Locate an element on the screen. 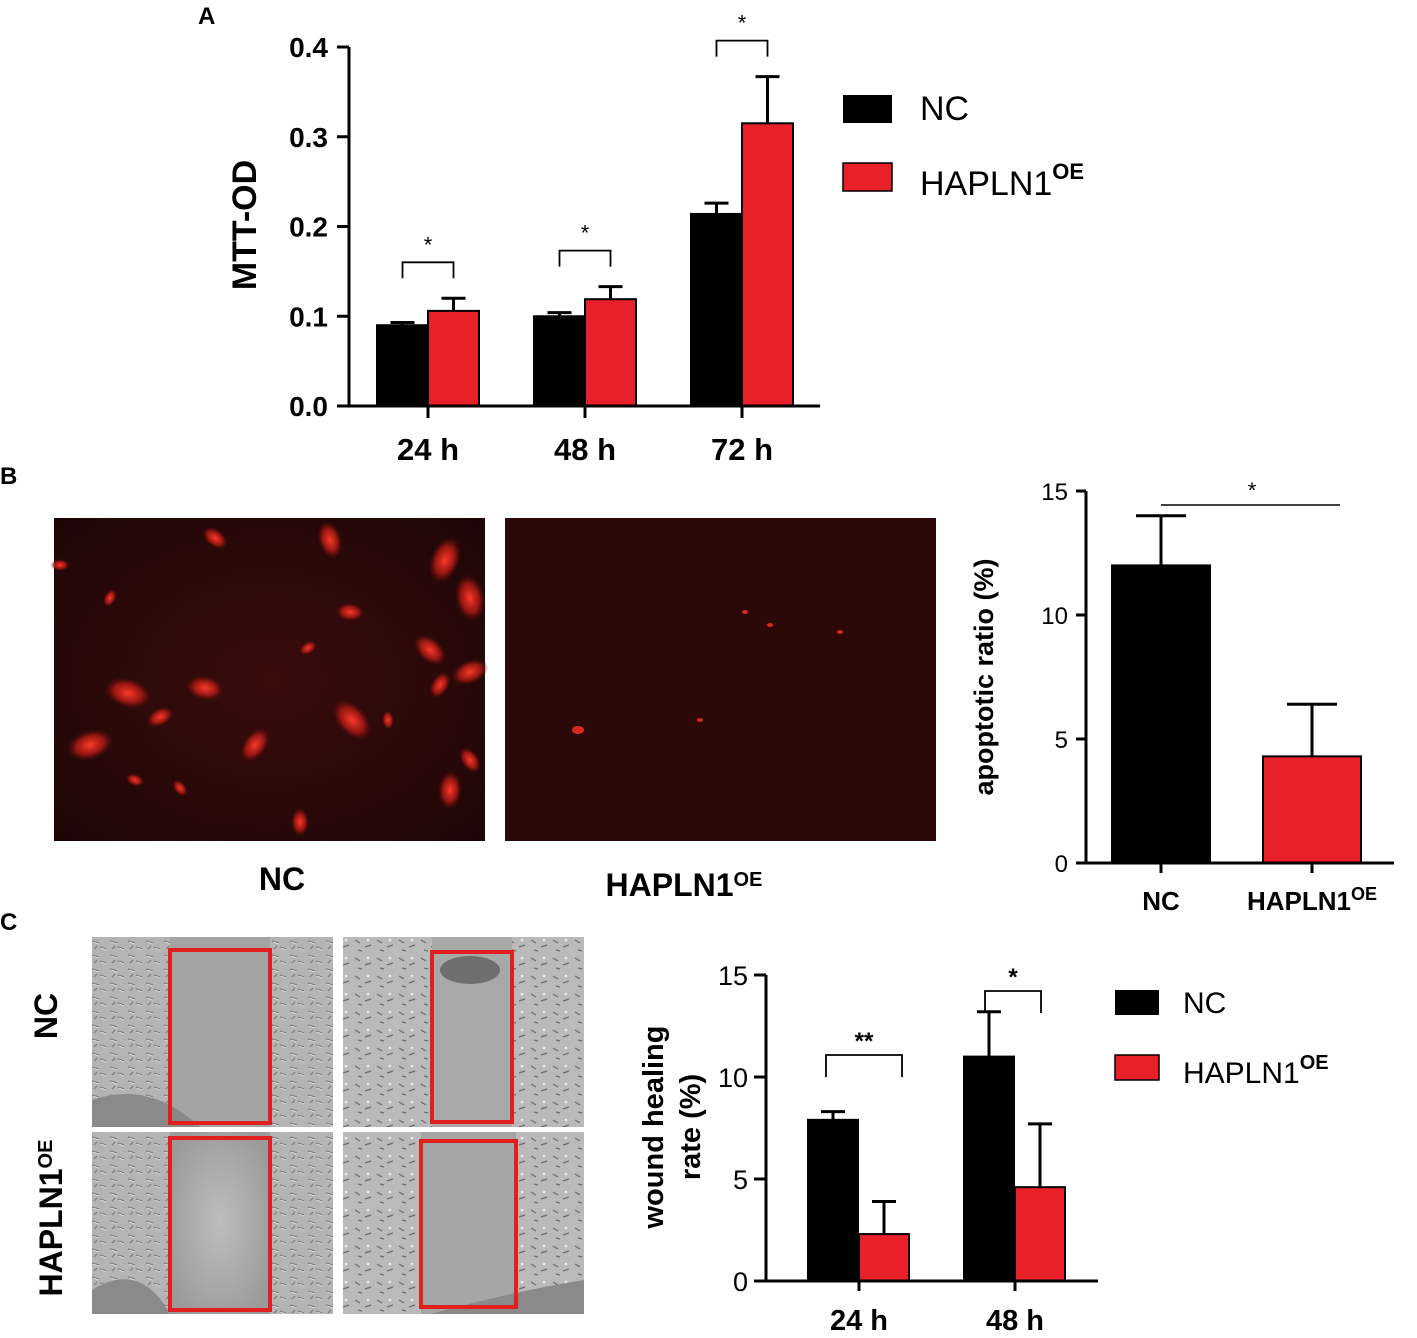  row-label-oe: HAPLN1OE is located at coordinates (51, 1218).